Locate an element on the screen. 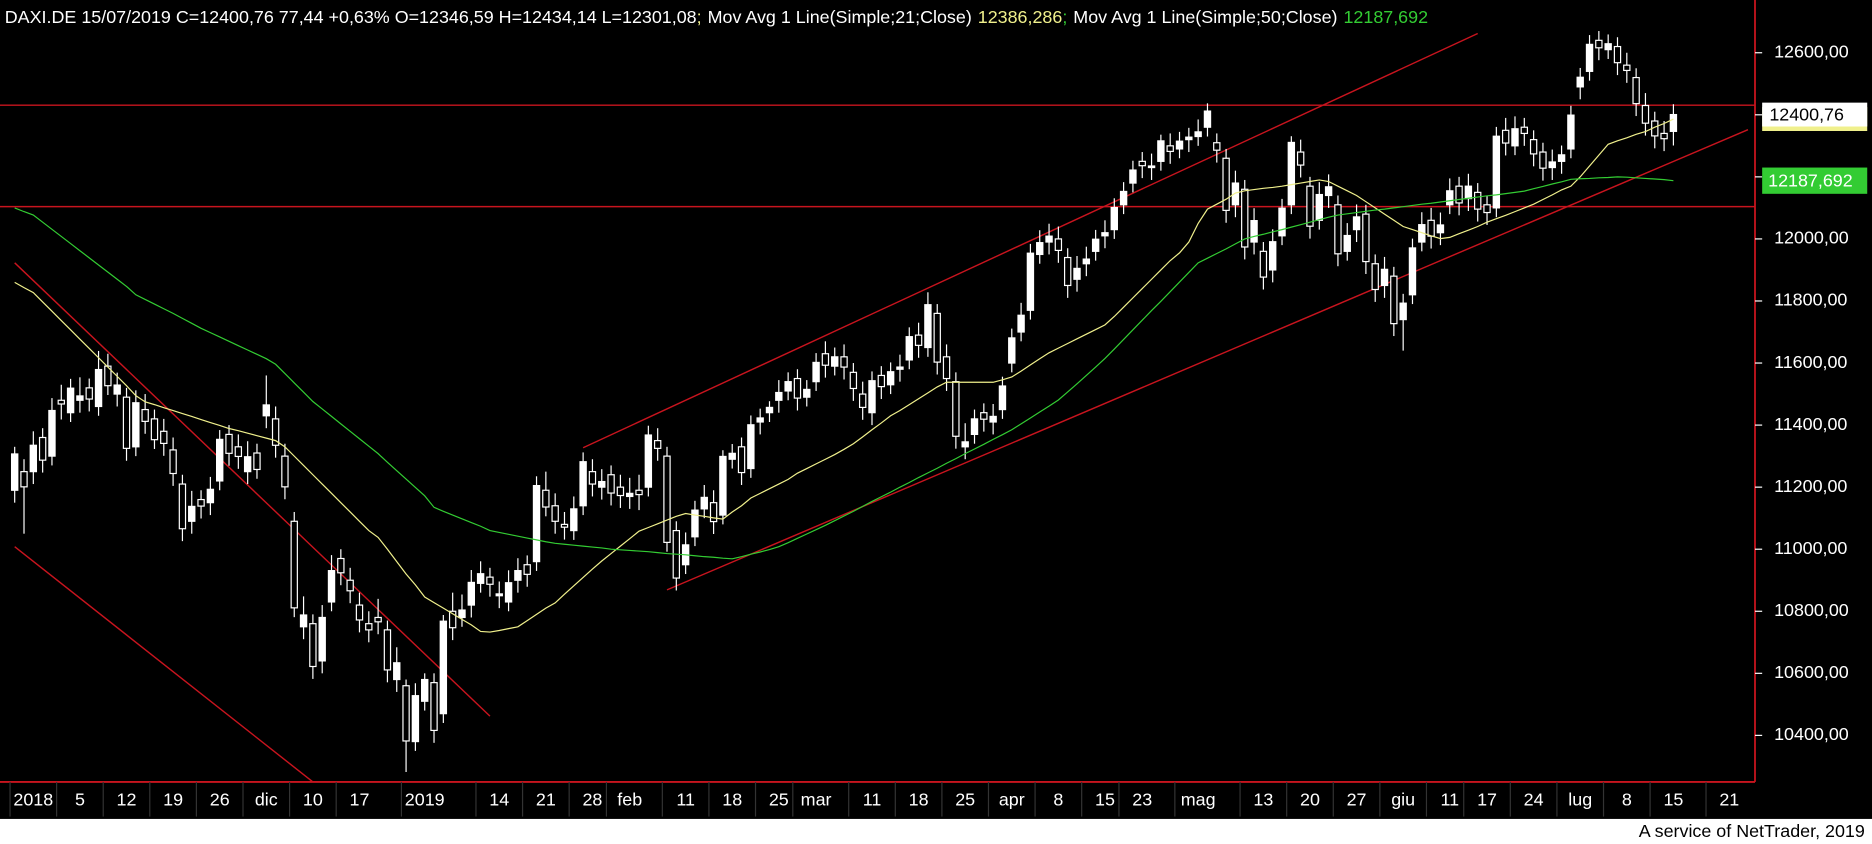 The height and width of the screenshot is (844, 1872). x-tick-label: 28 is located at coordinates (592, 800).